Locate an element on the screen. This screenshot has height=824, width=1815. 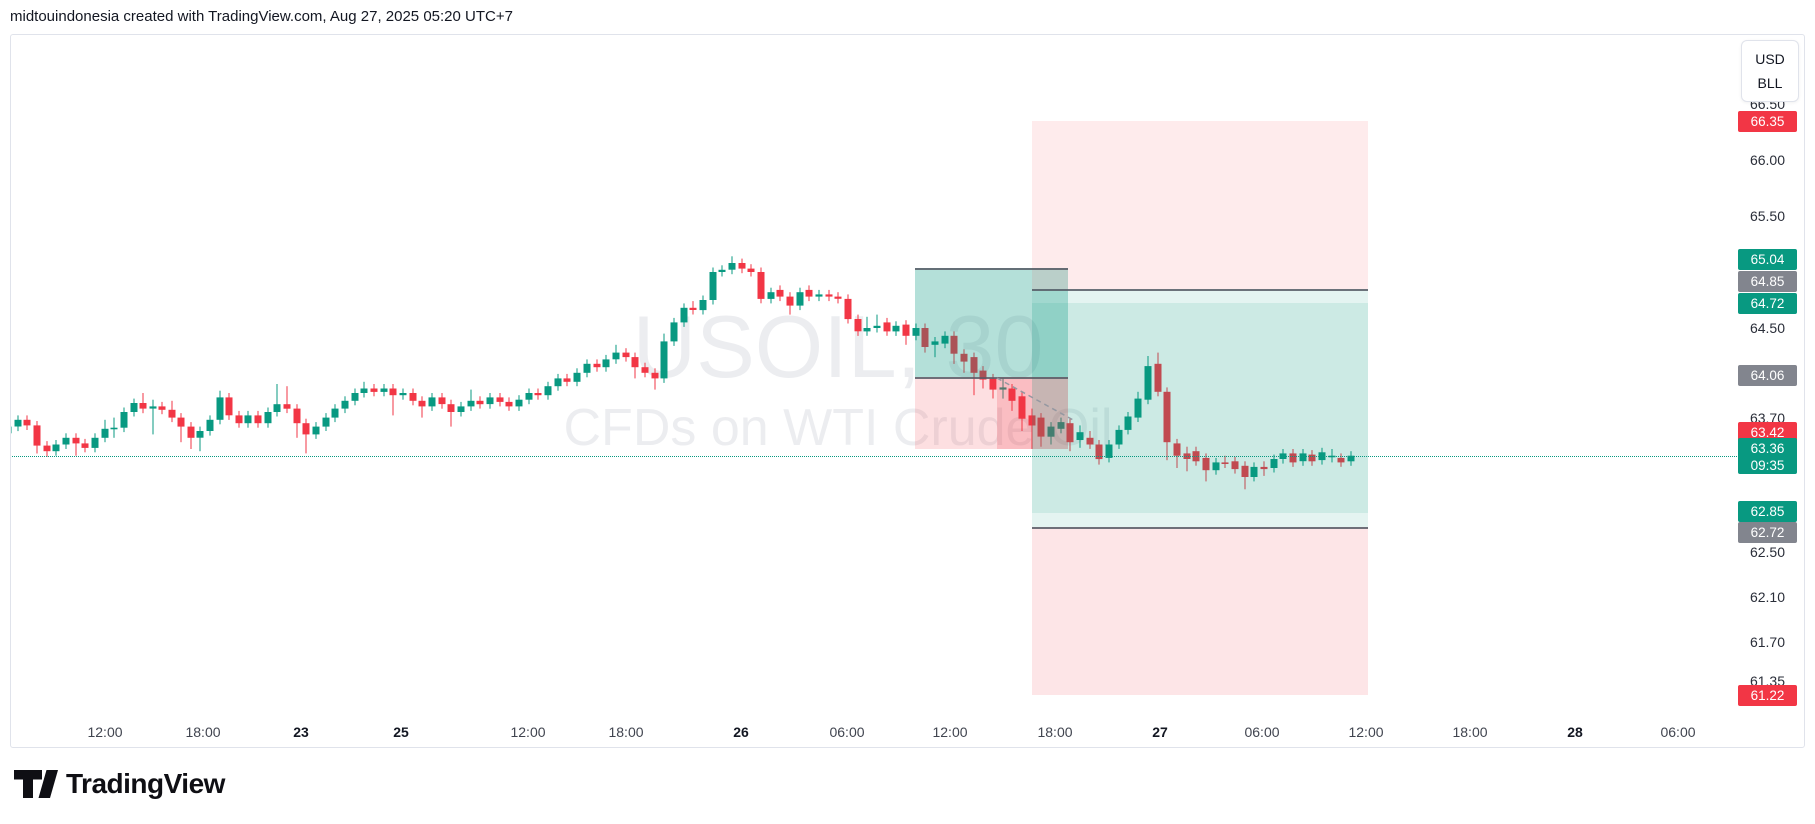
tradingview-logo-icon is located at coordinates (36, 784).